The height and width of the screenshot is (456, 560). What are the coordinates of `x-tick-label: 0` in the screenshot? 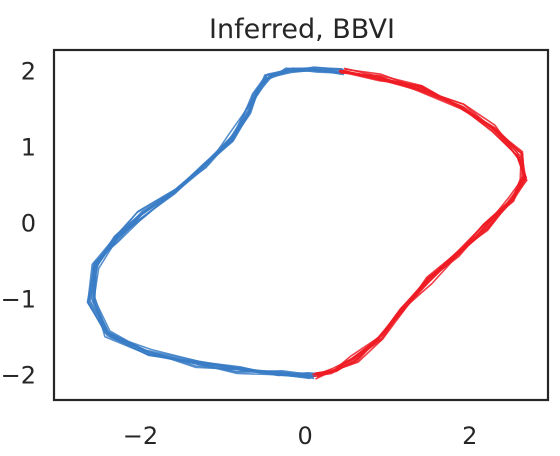 It's located at (304, 436).